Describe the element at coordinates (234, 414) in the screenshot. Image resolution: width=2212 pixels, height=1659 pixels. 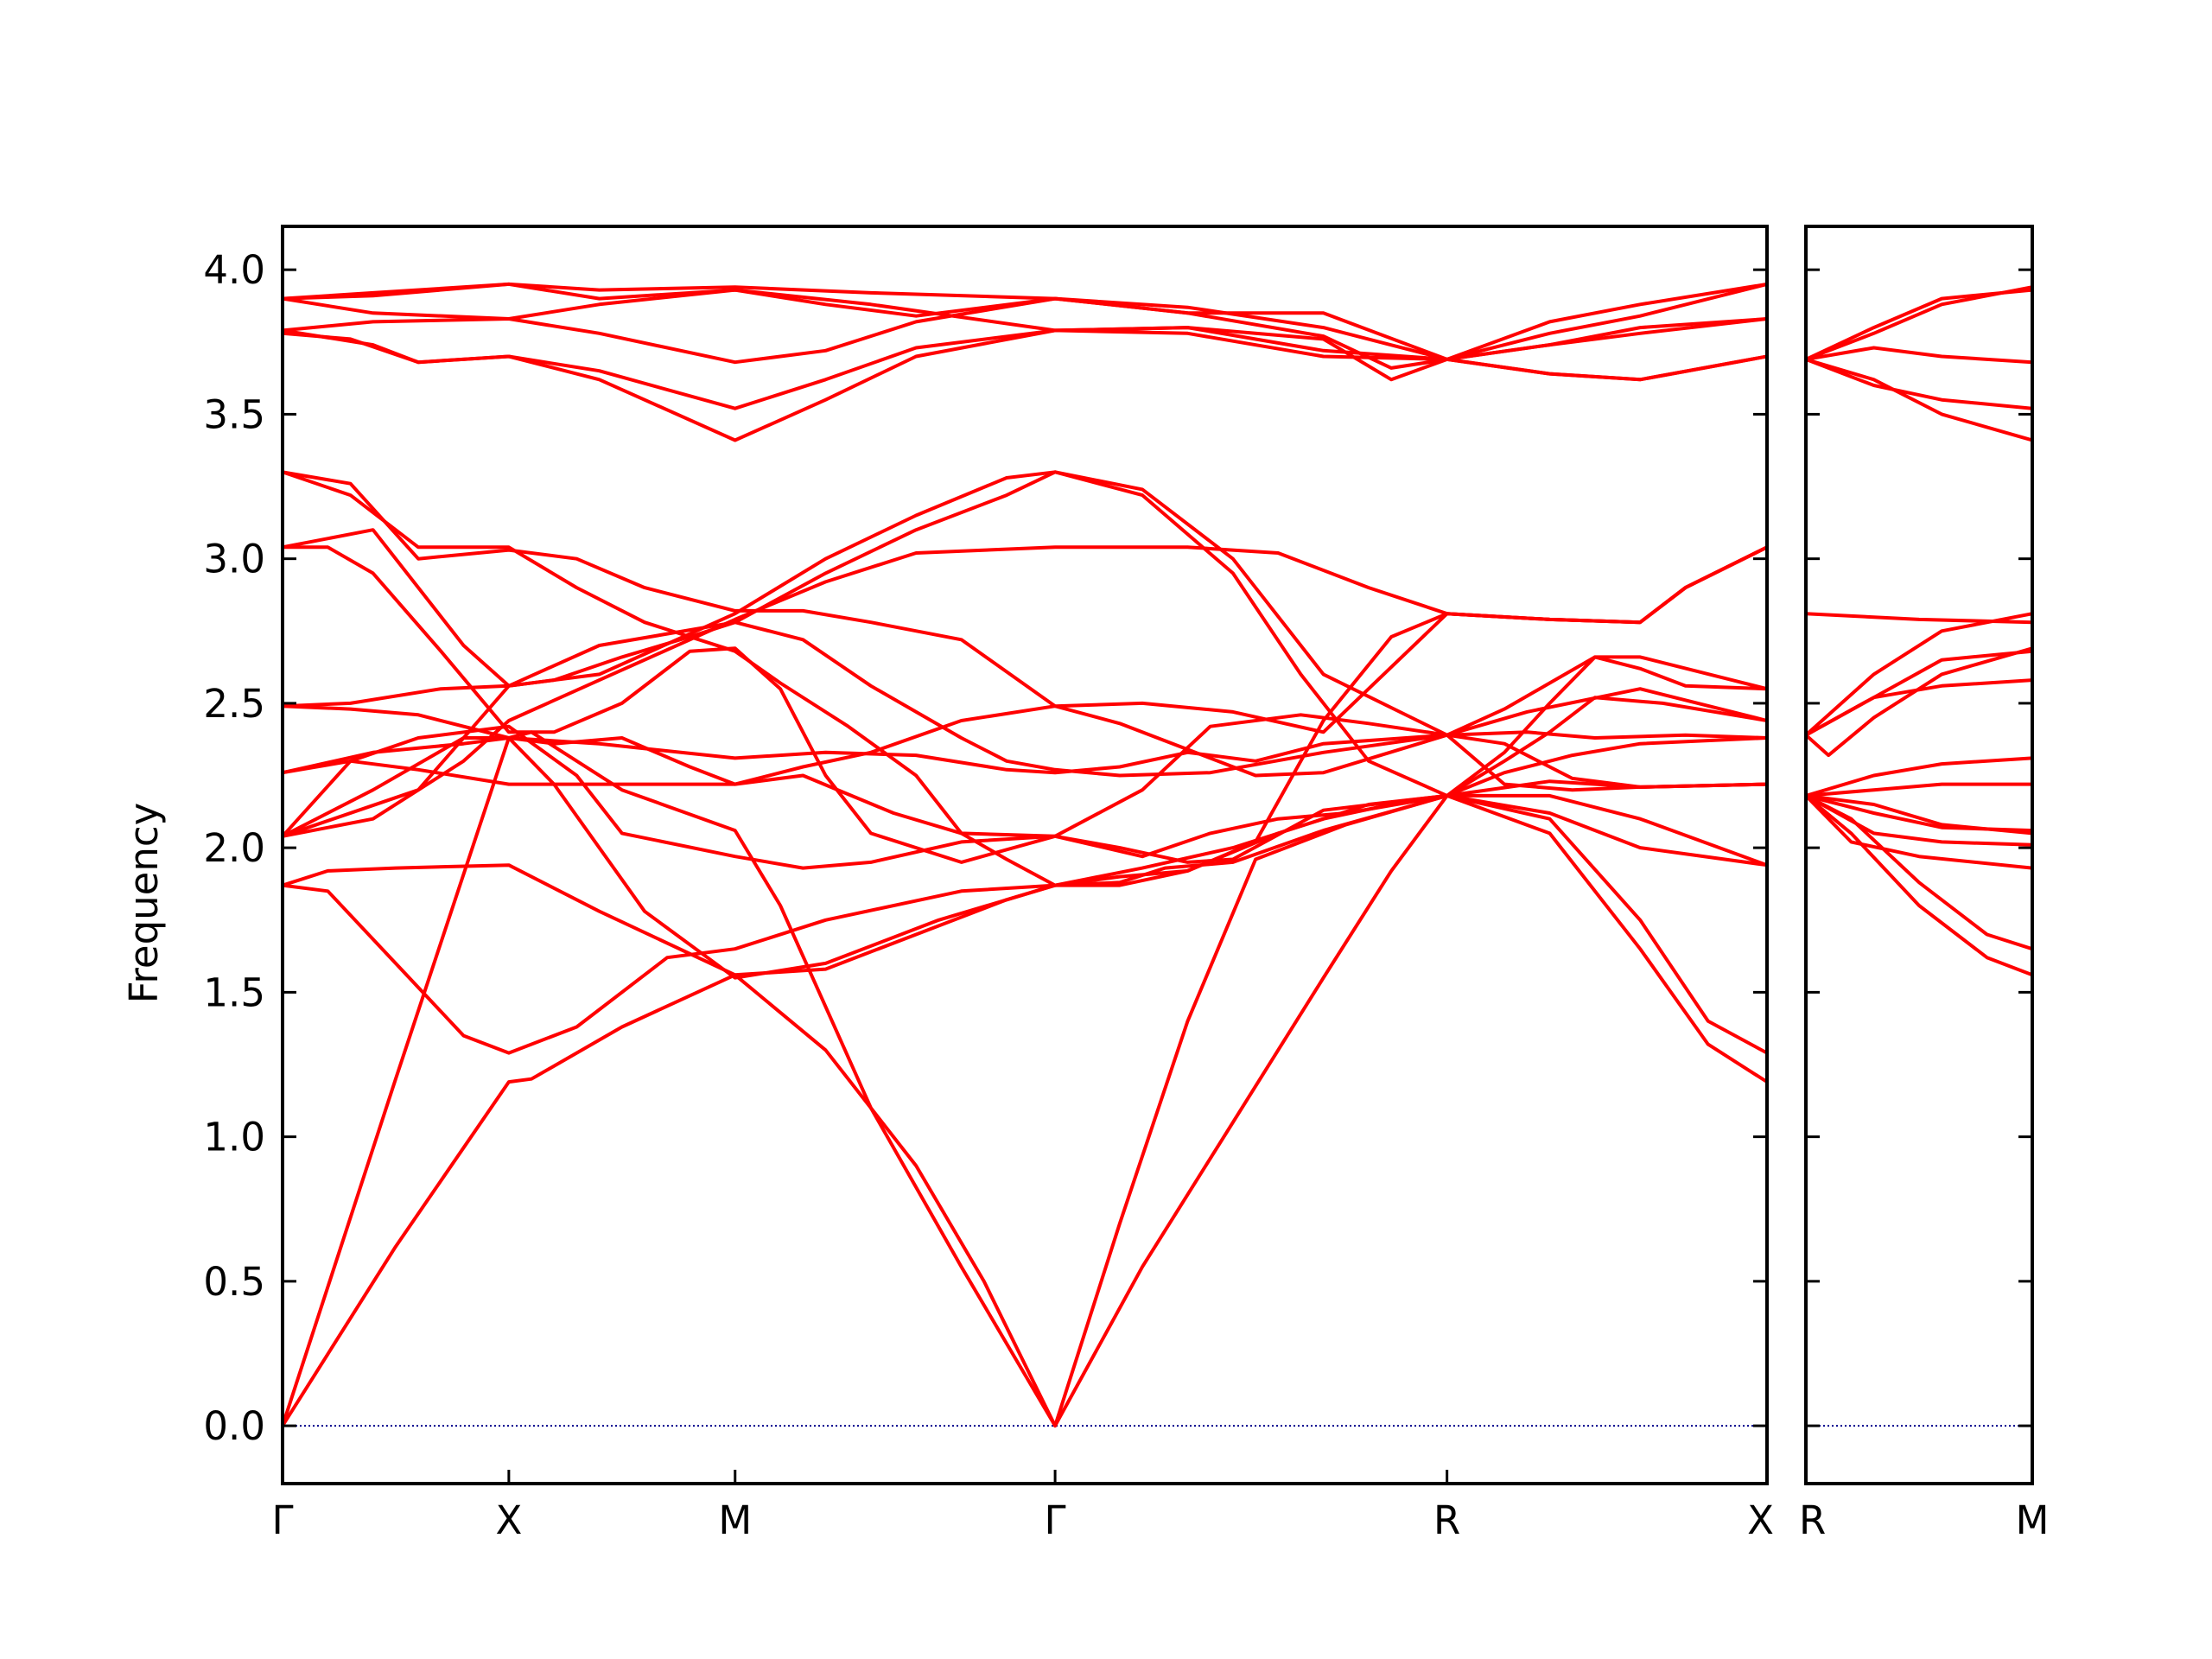
I see `y-tick-label: 3.5` at that location.